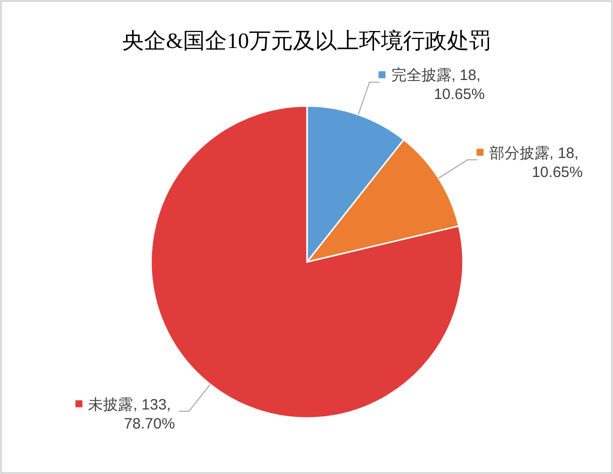 The image size is (613, 474). What do you see at coordinates (307, 40) in the screenshot?
I see `chart-title: 央企&国企10万元及以上环境行政处罚` at bounding box center [307, 40].